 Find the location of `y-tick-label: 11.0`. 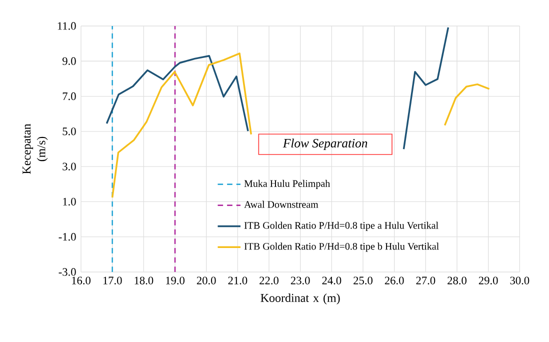

y-tick-label: 11.0 is located at coordinates (67, 26).